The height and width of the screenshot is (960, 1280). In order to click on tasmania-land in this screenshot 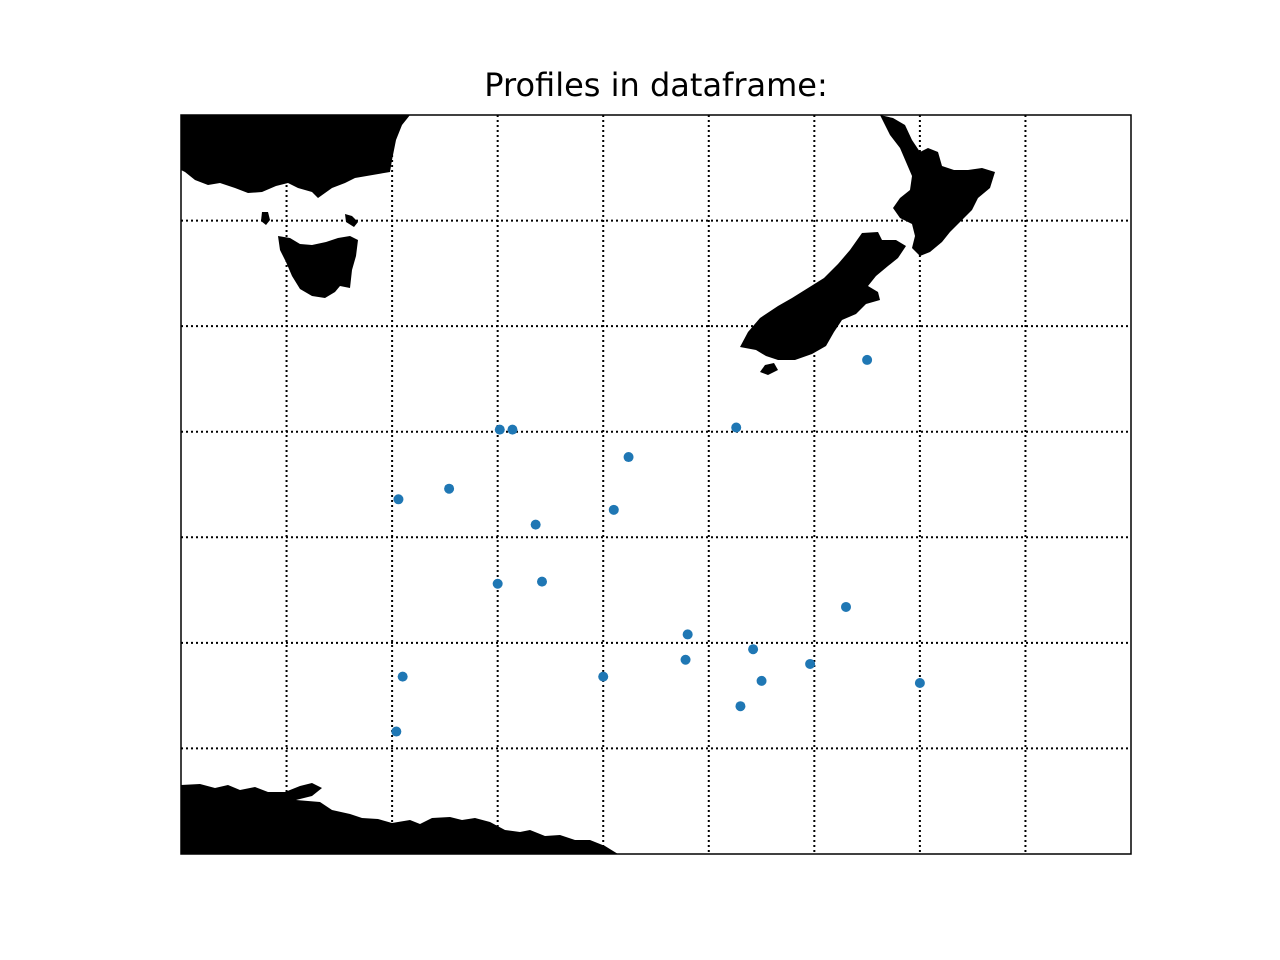, I will do `click(318, 267)`.